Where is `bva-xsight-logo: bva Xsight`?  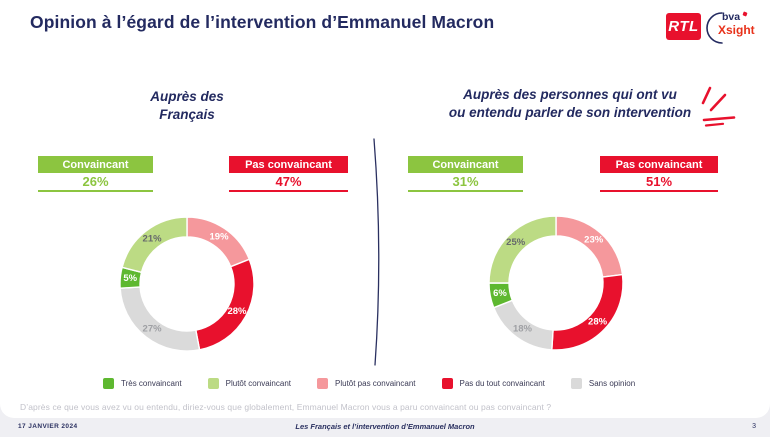 bva-xsight-logo: bva Xsight is located at coordinates (736, 28).